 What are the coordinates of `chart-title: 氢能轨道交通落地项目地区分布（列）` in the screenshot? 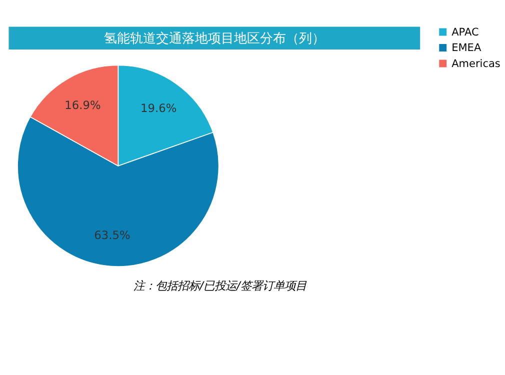 It's located at (214, 38).